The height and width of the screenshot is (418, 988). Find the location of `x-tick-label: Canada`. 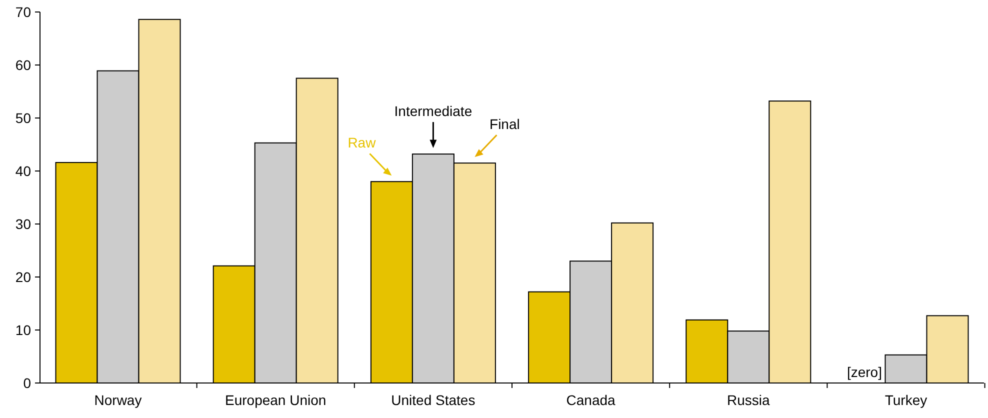

x-tick-label: Canada is located at coordinates (591, 400).